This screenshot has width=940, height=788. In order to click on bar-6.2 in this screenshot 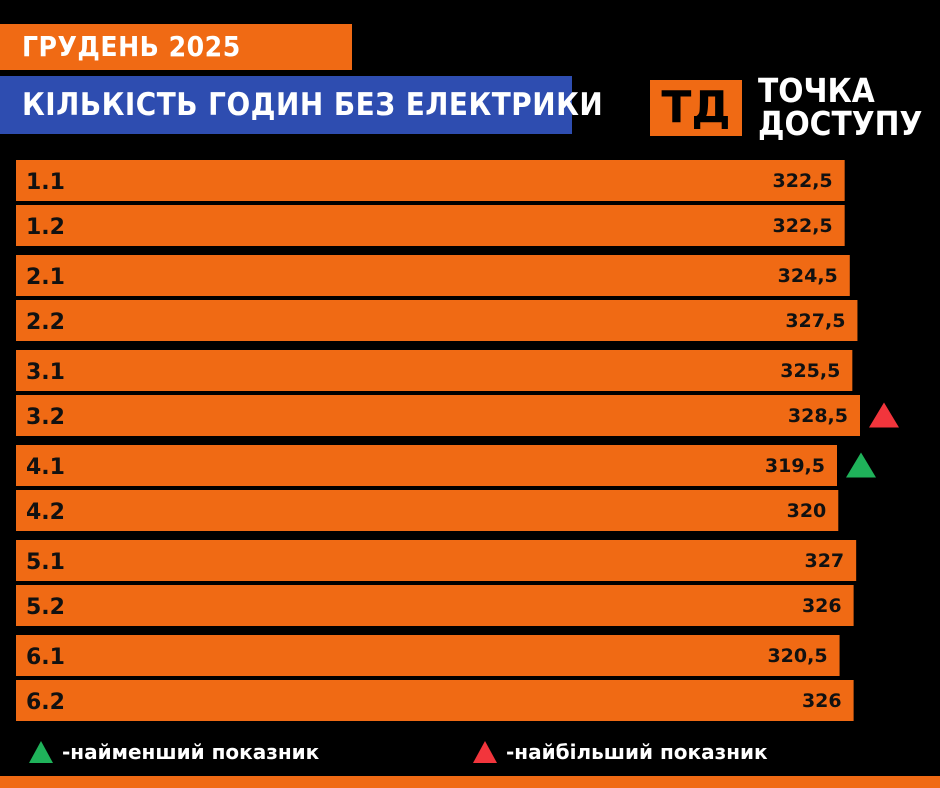, I will do `click(435, 700)`.